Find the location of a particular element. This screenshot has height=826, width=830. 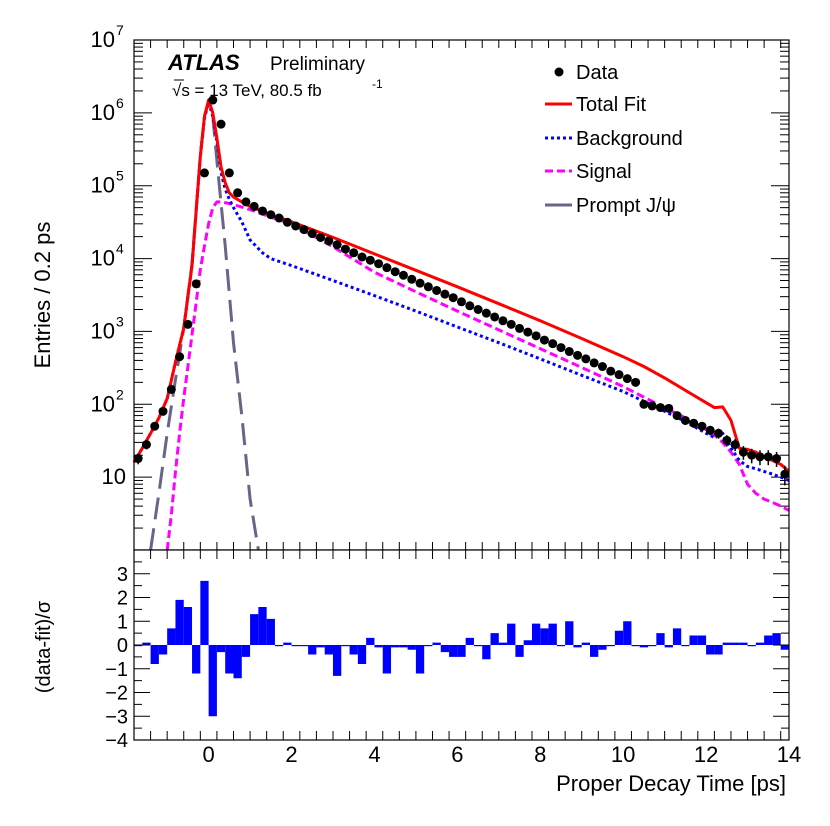

energy-lumi-label: √s = 13 TeV, 80.5 fb -1 is located at coordinates (277, 88).